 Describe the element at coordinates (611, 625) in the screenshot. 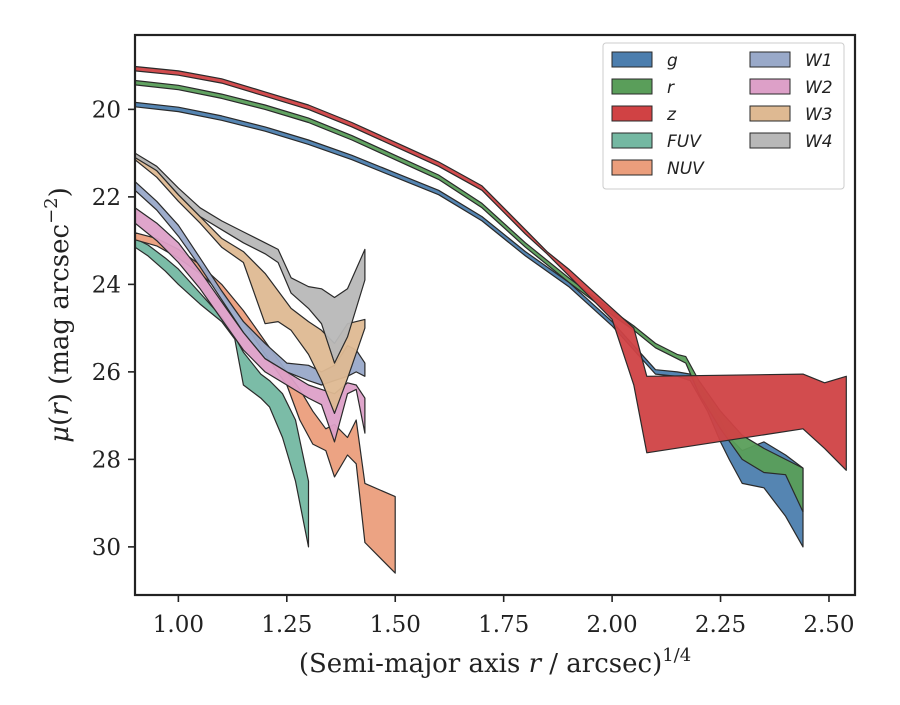

I see `x-tick-label: 2.00` at that location.